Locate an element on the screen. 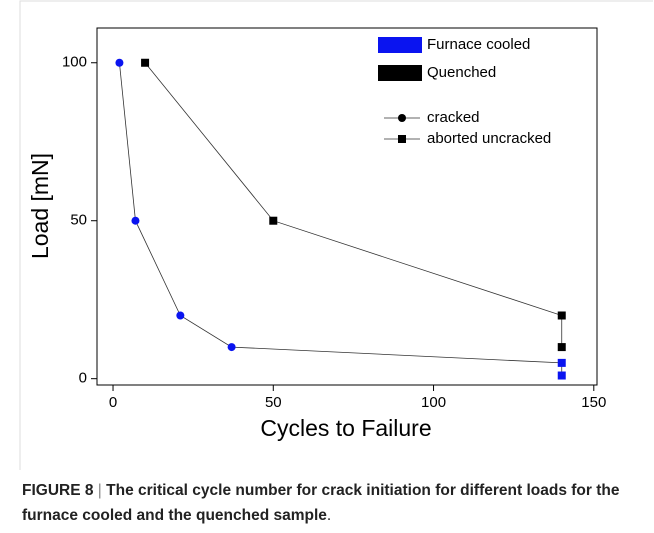 The image size is (654, 533). caption-end: . is located at coordinates (329, 515).